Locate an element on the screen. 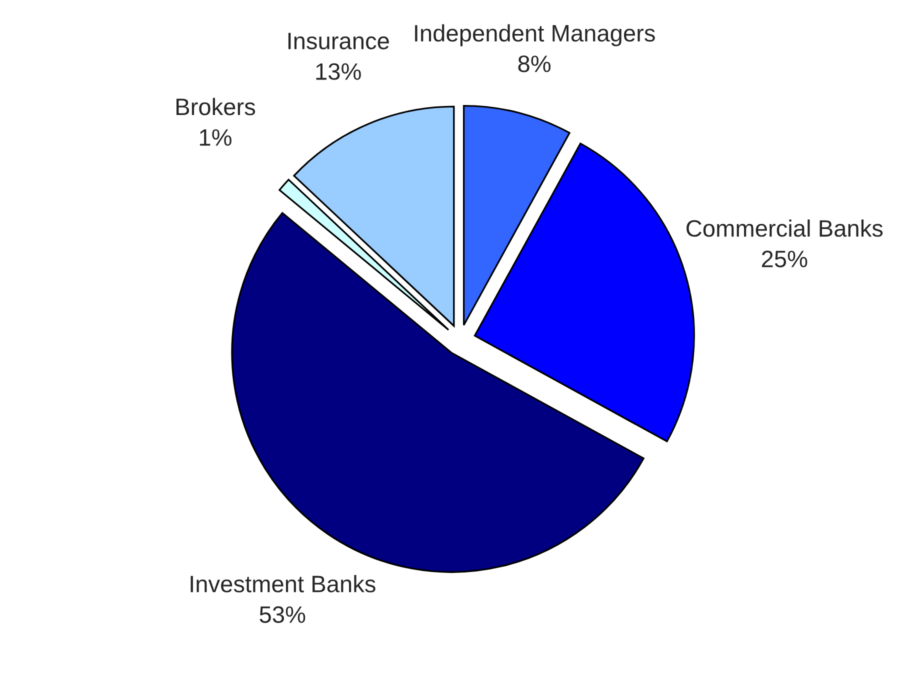 The height and width of the screenshot is (680, 920). data-label: 1% is located at coordinates (216, 137).